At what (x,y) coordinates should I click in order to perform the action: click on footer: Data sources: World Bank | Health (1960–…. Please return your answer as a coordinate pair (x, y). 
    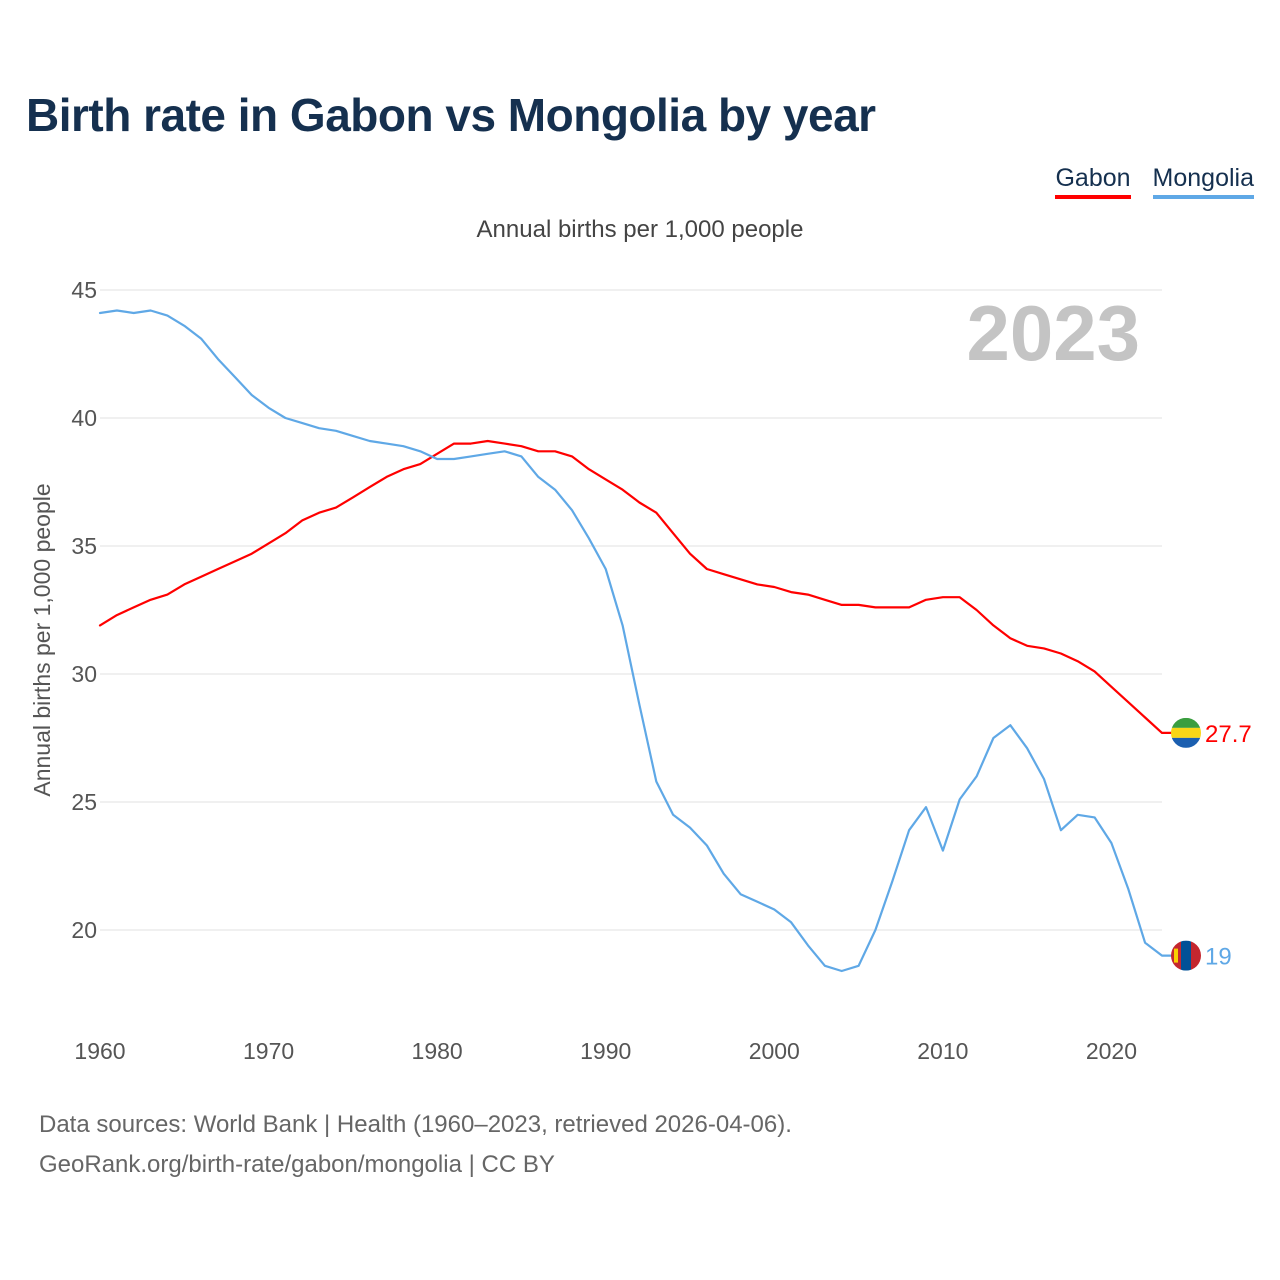
    Looking at the image, I should click on (415, 1145).